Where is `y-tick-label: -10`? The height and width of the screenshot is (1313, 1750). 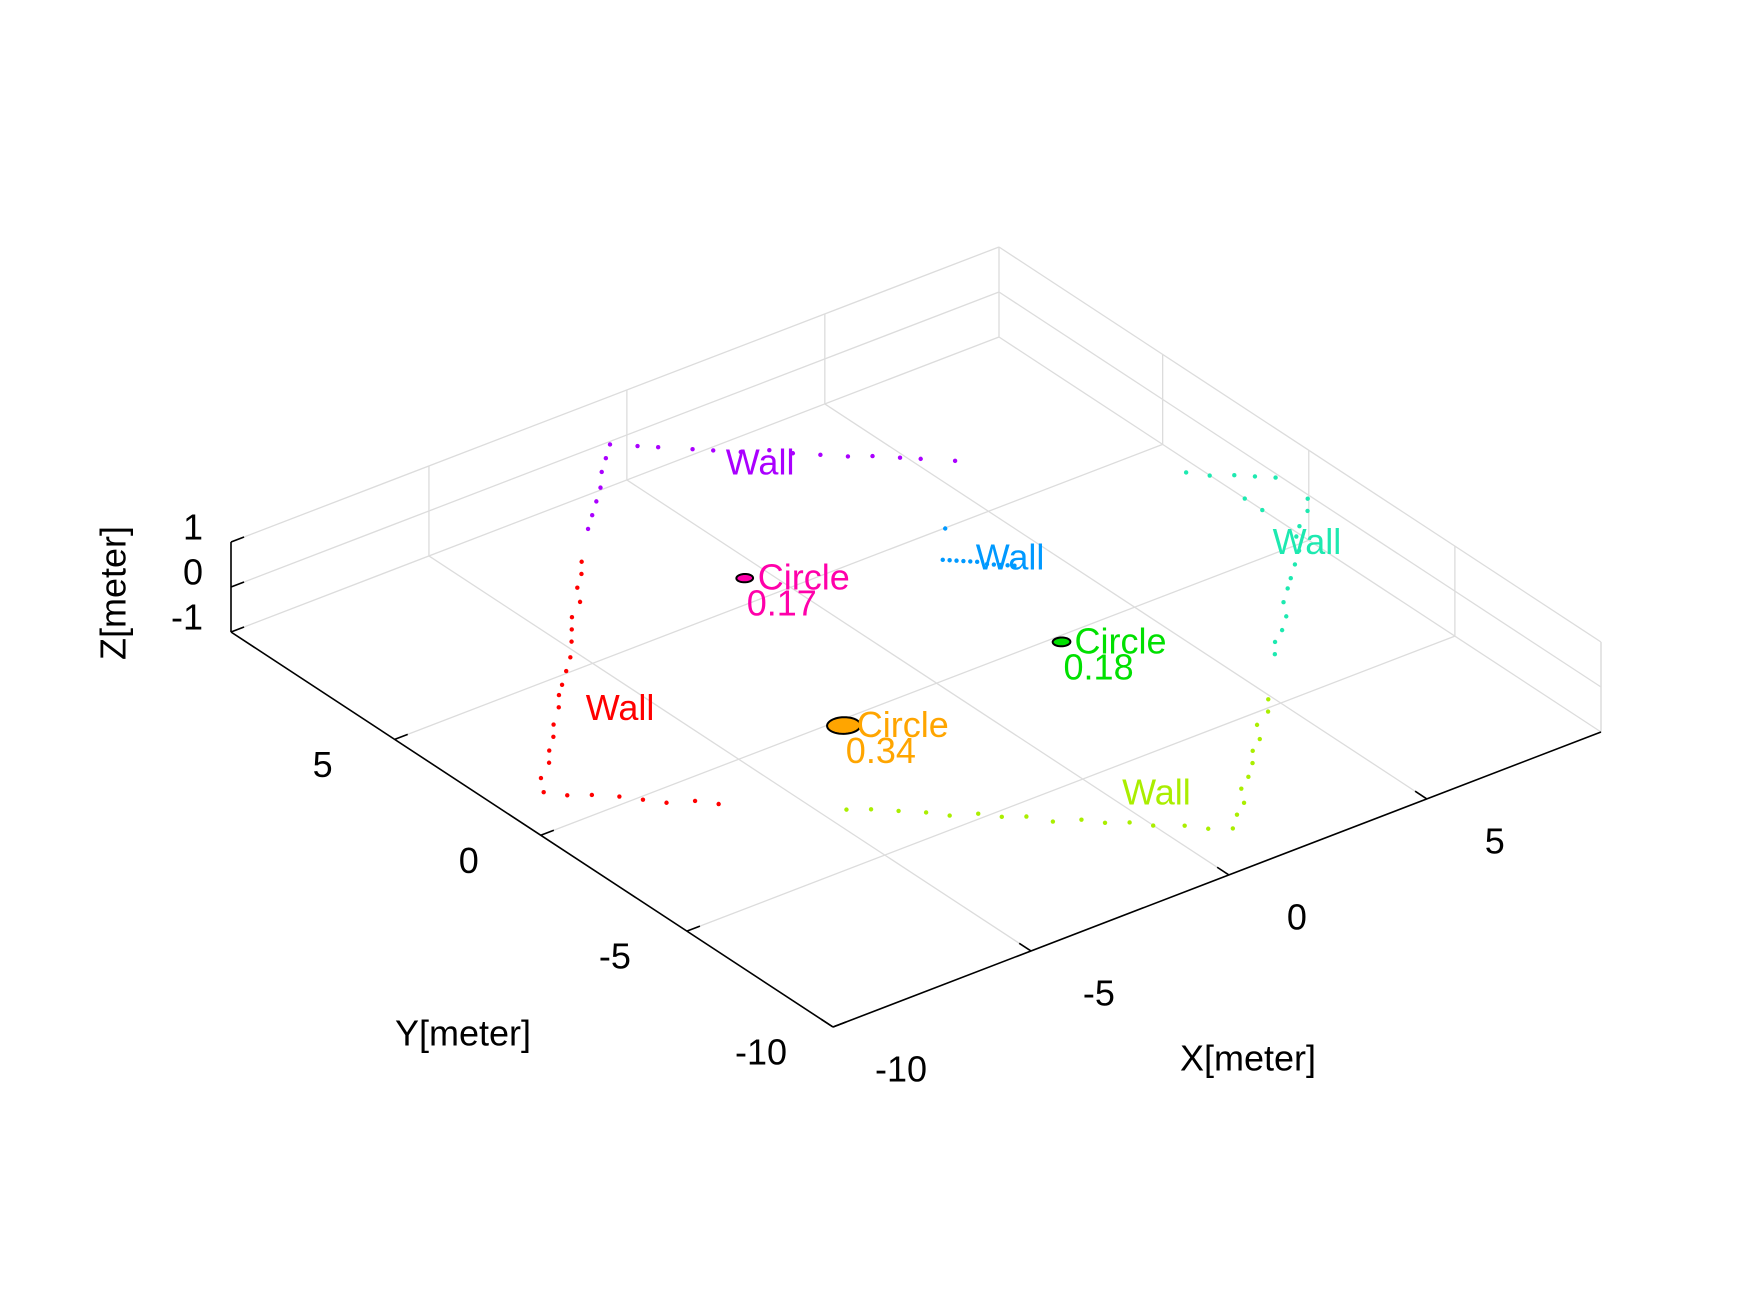 y-tick-label: -10 is located at coordinates (761, 1052).